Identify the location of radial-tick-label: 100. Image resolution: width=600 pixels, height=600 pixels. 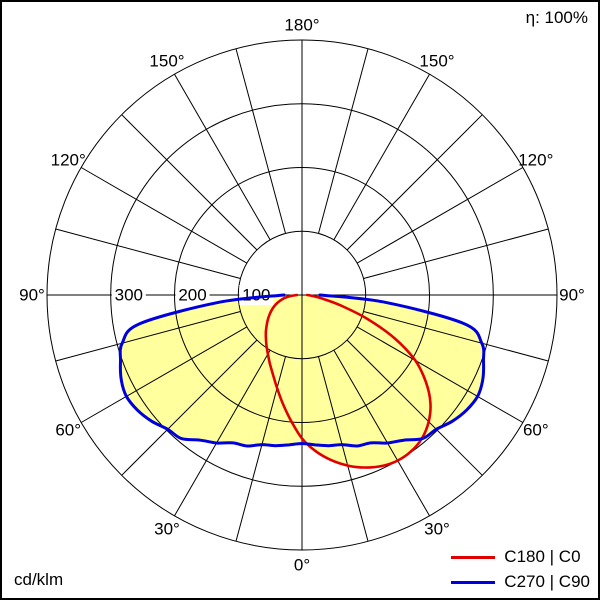
(256, 295).